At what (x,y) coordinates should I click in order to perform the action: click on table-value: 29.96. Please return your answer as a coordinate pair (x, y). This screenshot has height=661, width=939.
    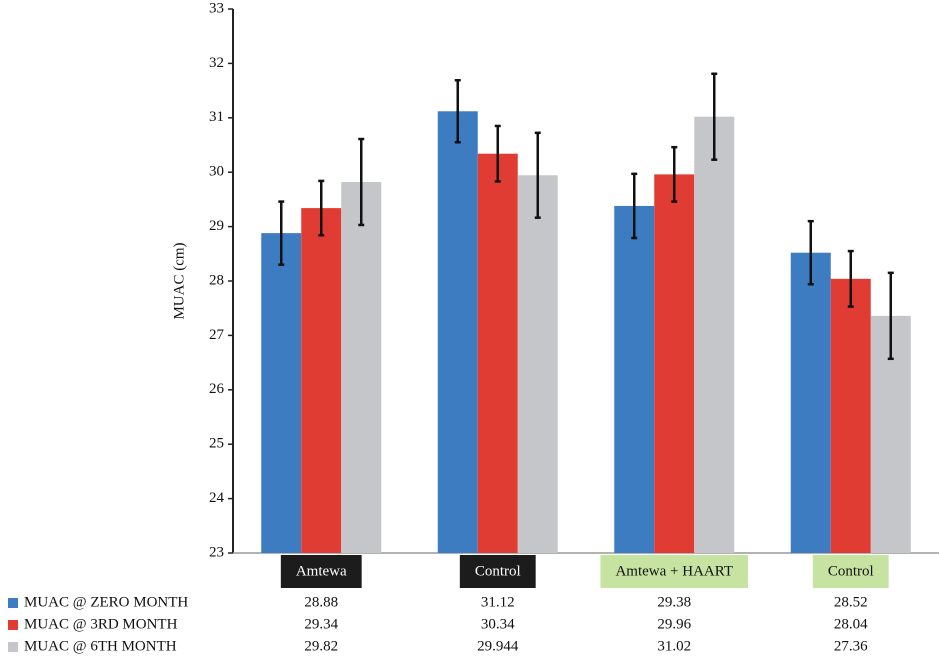
    Looking at the image, I should click on (674, 624).